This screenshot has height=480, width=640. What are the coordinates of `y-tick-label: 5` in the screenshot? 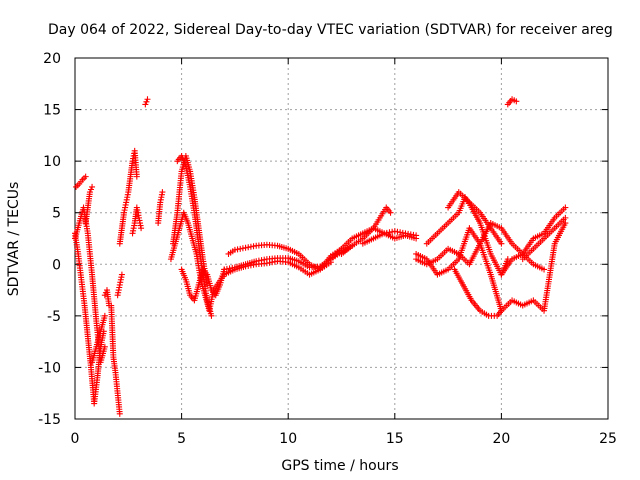 It's located at (56, 214).